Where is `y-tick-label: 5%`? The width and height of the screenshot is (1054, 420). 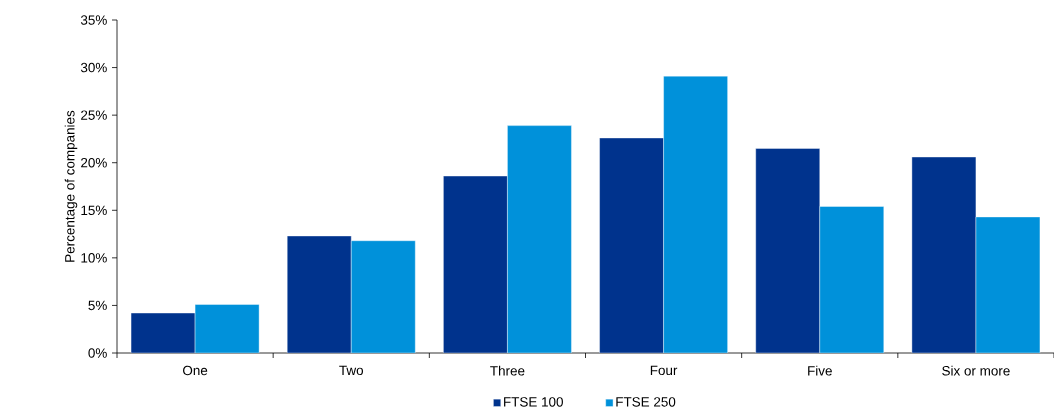 y-tick-label: 5% is located at coordinates (97, 305).